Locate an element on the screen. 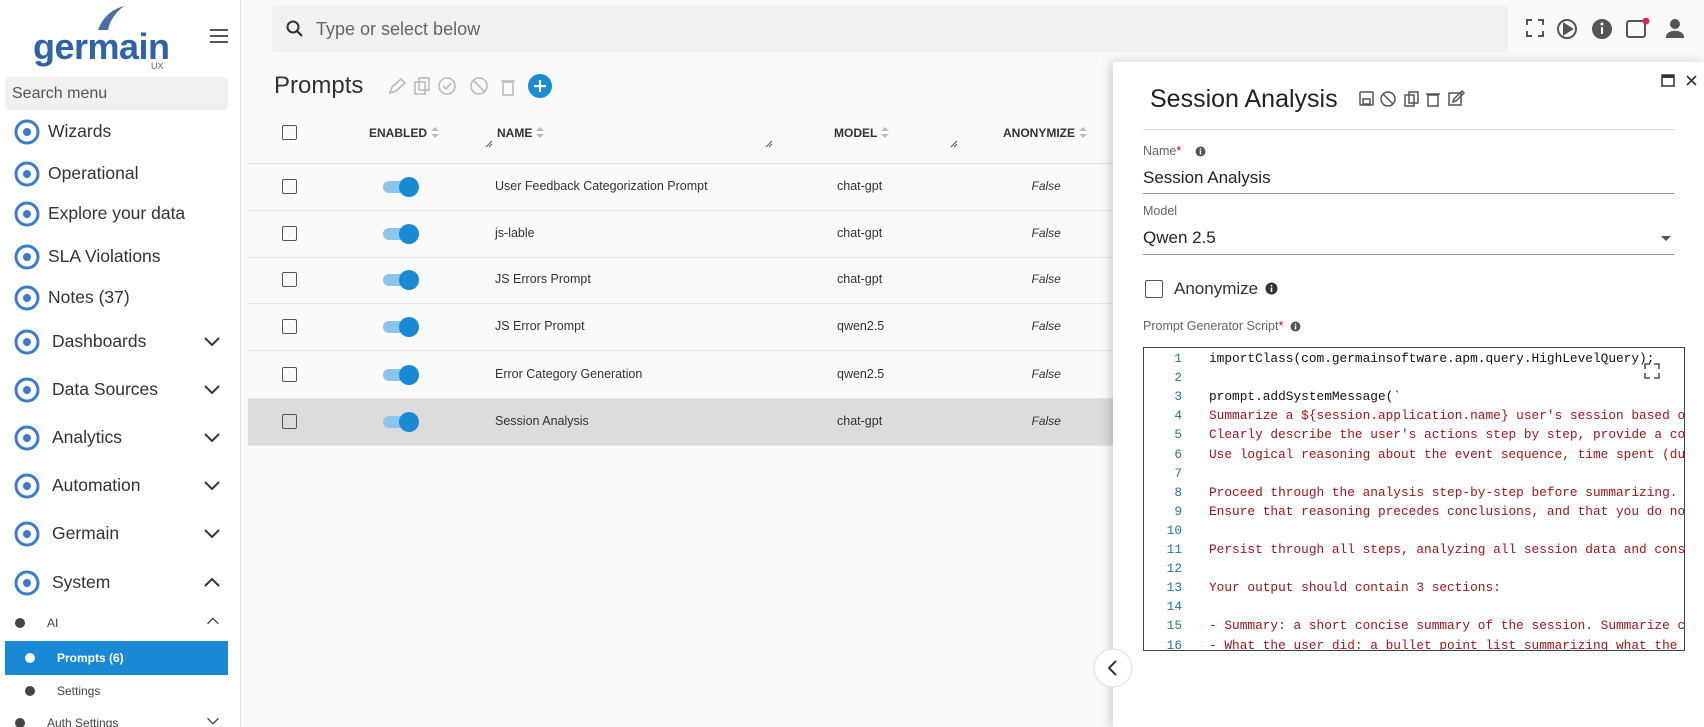 This screenshot has width=1704, height=727. cell-name: js-lable is located at coordinates (515, 233).